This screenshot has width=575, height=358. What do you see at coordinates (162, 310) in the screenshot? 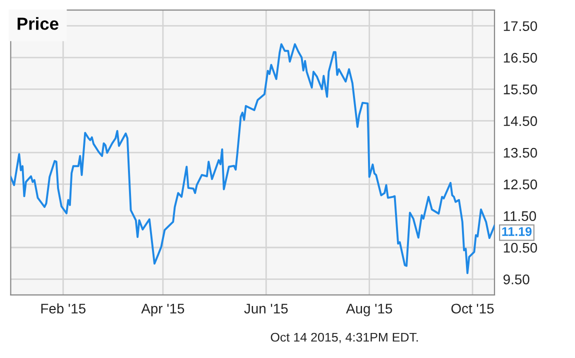
I see `x-tick-label: Apr '15` at bounding box center [162, 310].